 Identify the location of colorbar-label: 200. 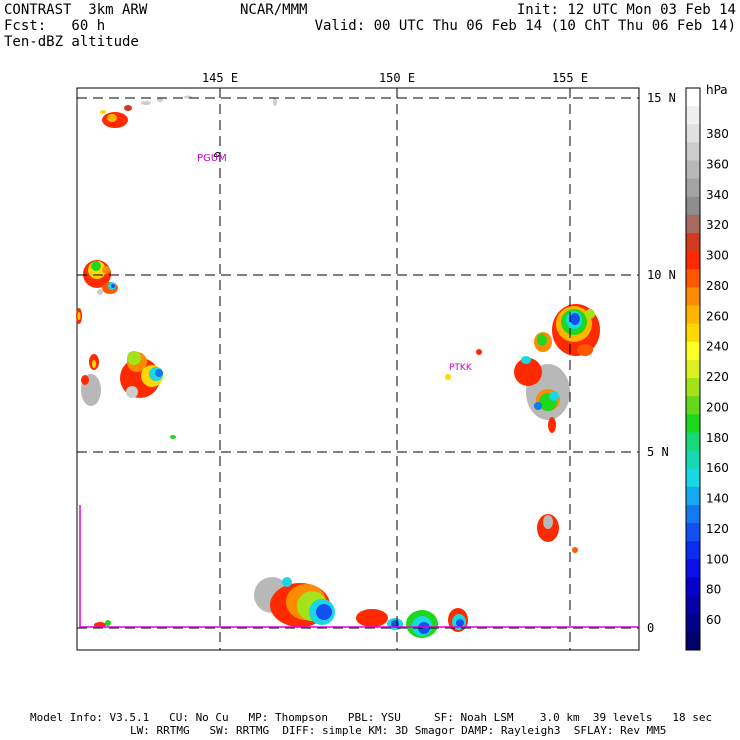
(717, 407).